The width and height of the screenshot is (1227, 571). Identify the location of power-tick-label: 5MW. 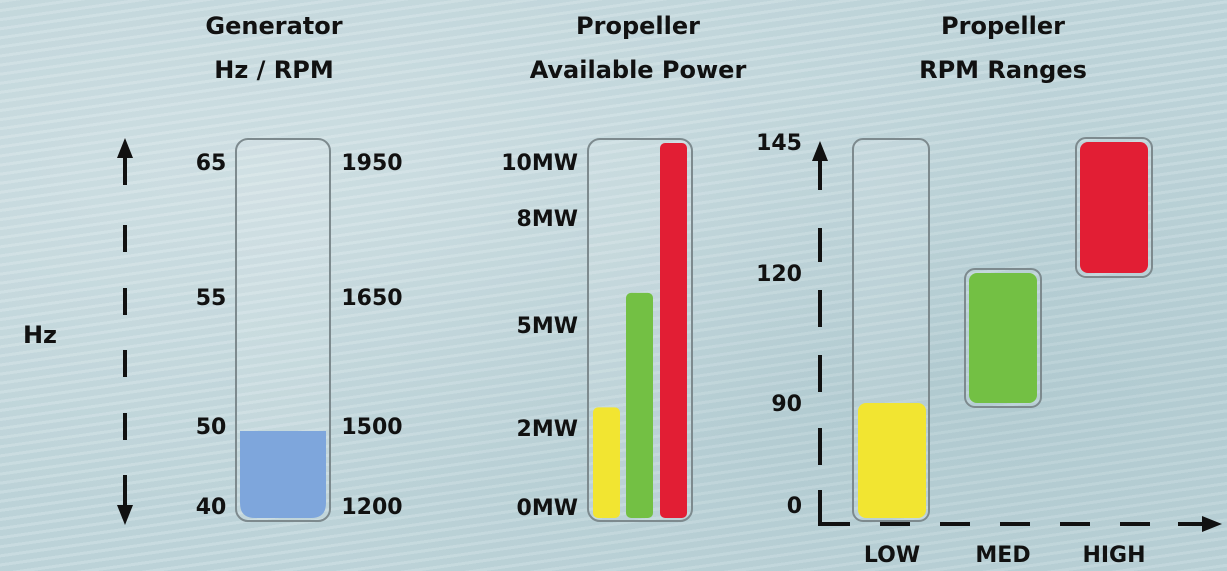
(547, 326).